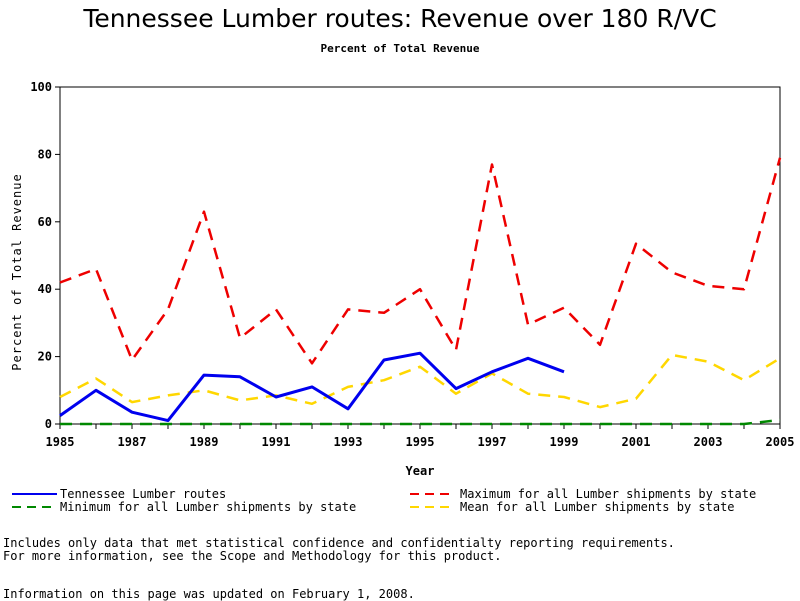  Describe the element at coordinates (41, 87) in the screenshot. I see `y-tick-label: 100` at that location.